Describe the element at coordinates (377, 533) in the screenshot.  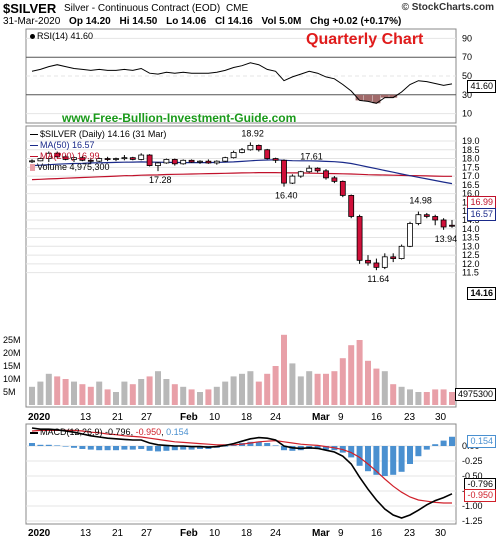
I see `x-tick-label: 16` at that location.